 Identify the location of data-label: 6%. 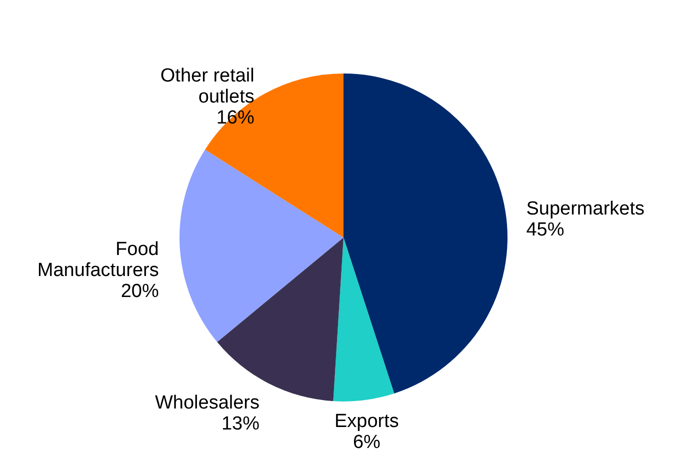
(366, 443).